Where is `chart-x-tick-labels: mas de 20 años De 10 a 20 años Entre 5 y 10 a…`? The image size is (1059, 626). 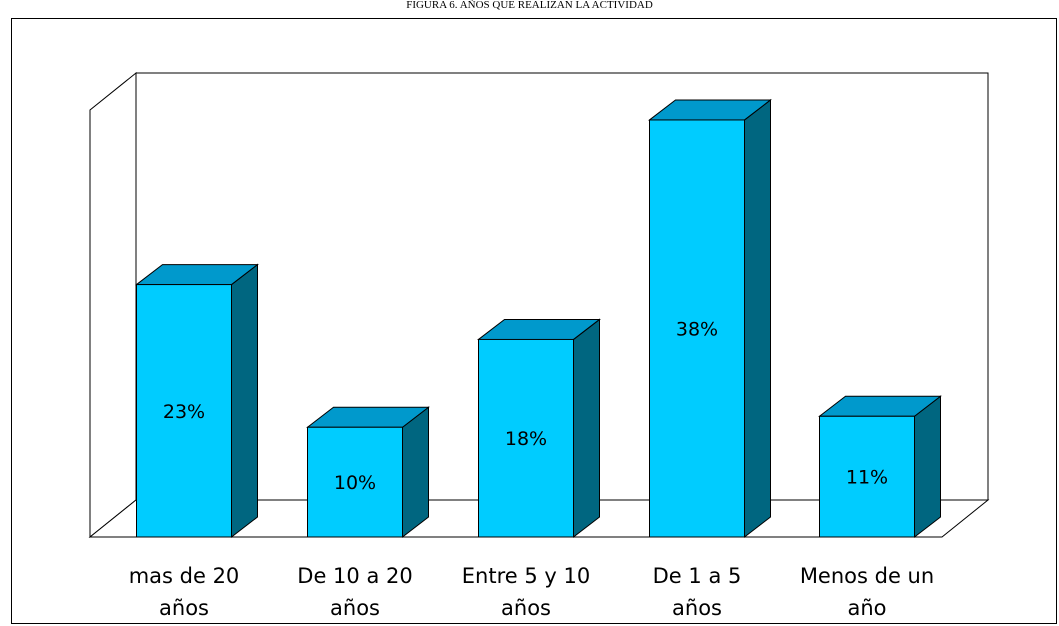 chart-x-tick-labels: mas de 20 años De 10 a 20 años Entre 5 y 10 a… is located at coordinates (531, 592).